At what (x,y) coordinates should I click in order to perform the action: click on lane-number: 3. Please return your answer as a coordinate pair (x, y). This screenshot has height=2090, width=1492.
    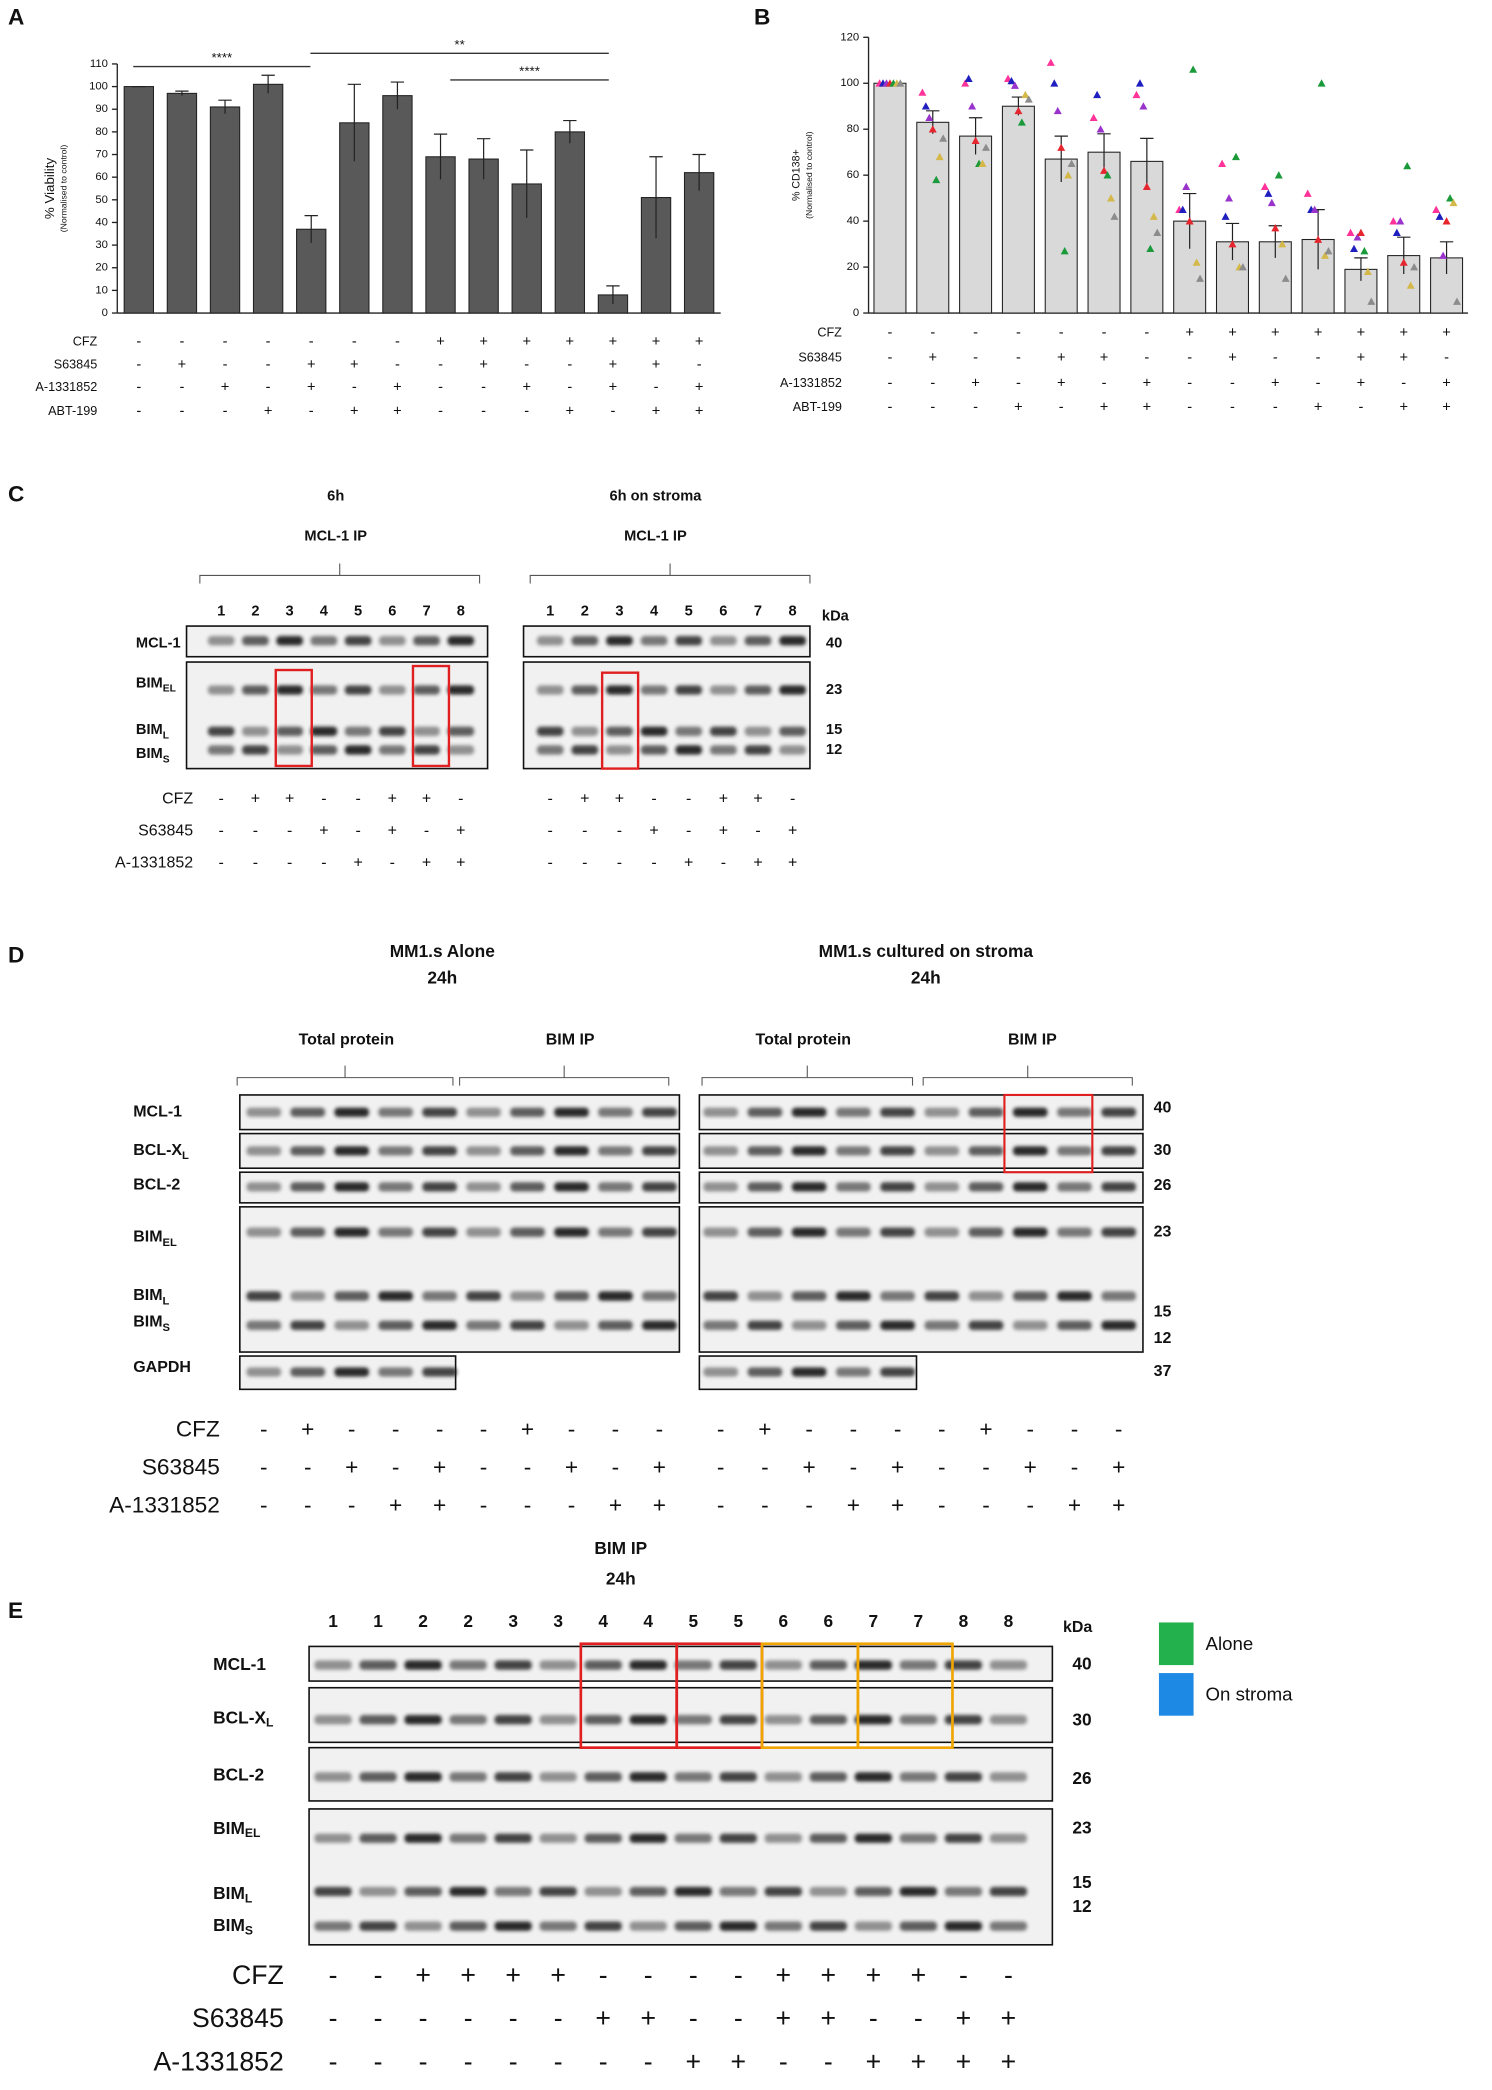
    Looking at the image, I should click on (513, 1621).